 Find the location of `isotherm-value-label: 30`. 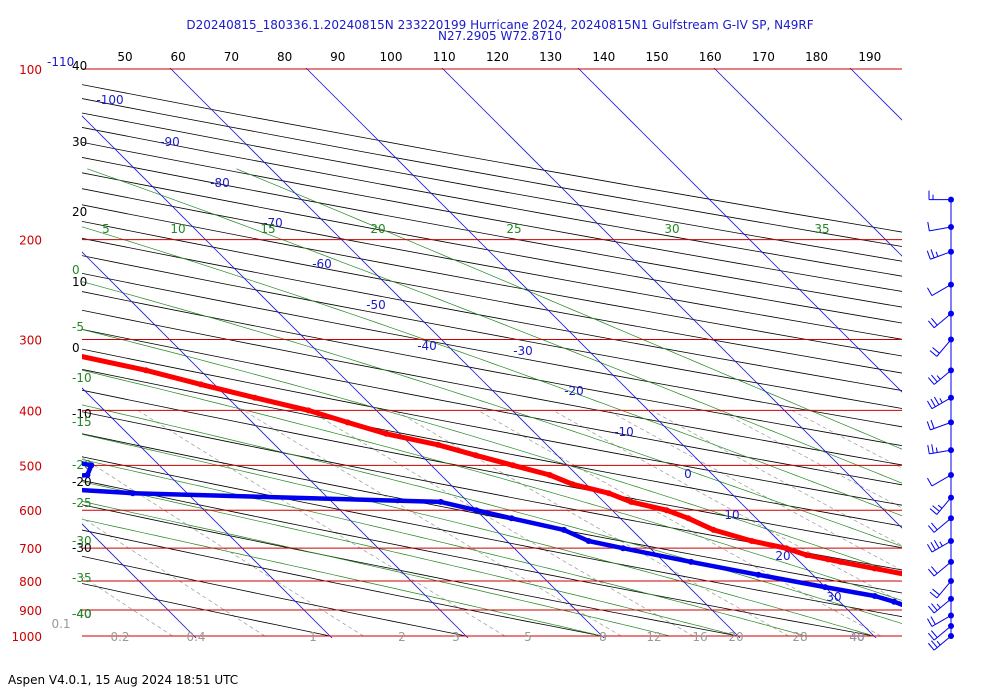

isotherm-value-label: 30 is located at coordinates (833, 597).